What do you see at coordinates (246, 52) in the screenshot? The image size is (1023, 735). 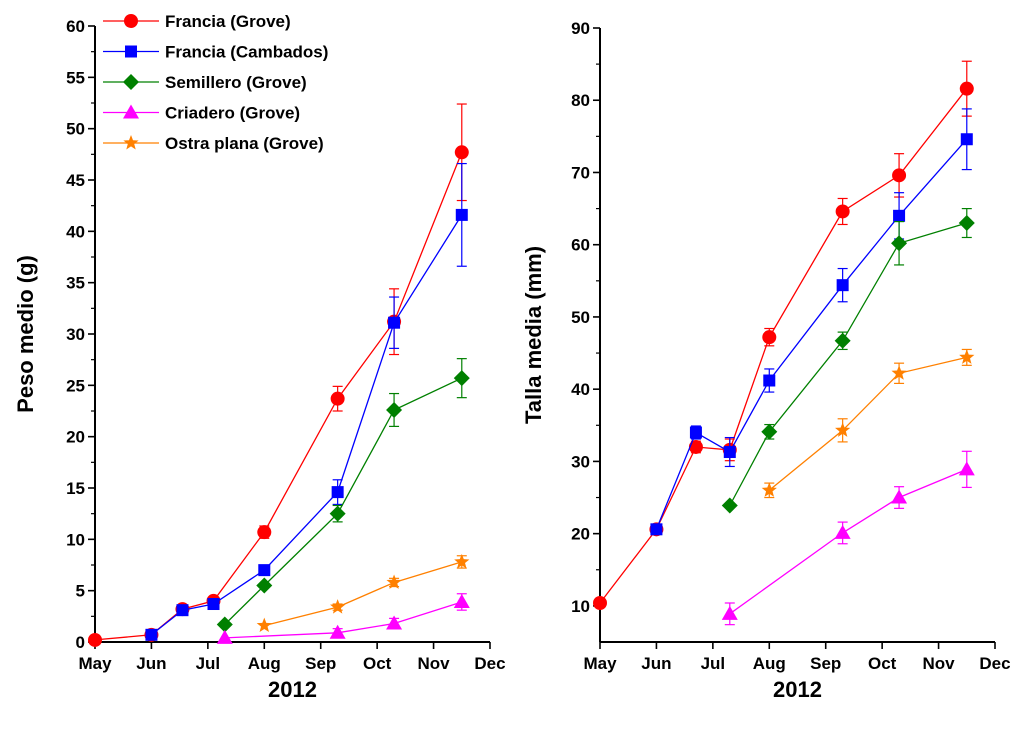 I see `legend-label: Francia (Cambados)` at bounding box center [246, 52].